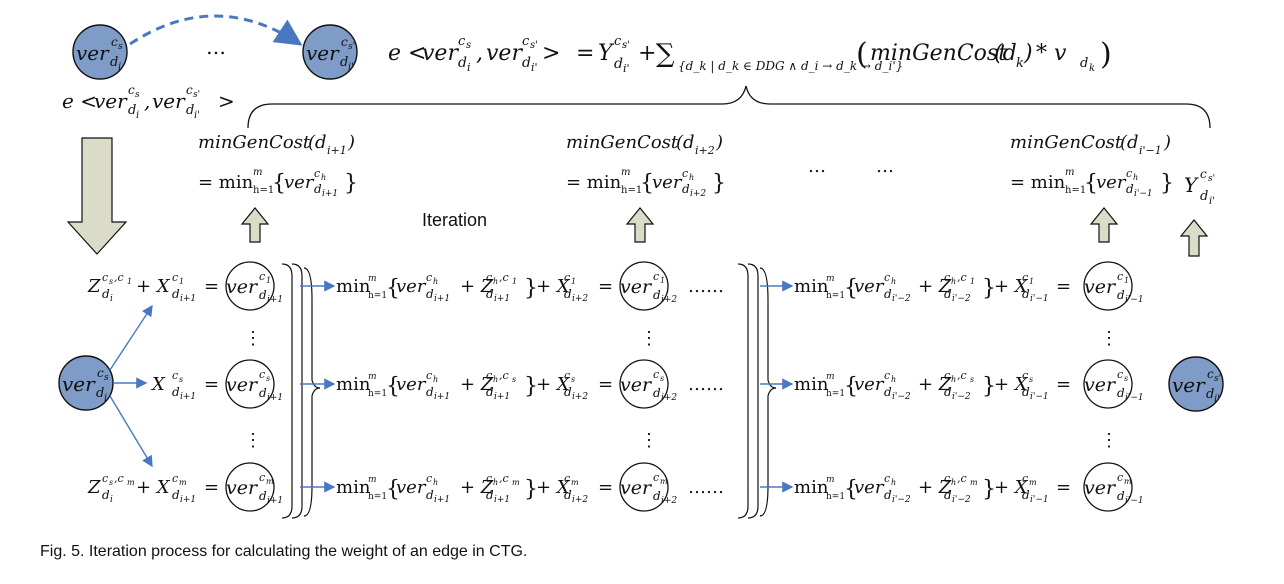  I want to click on ver-supsub: h, so click(893, 281).